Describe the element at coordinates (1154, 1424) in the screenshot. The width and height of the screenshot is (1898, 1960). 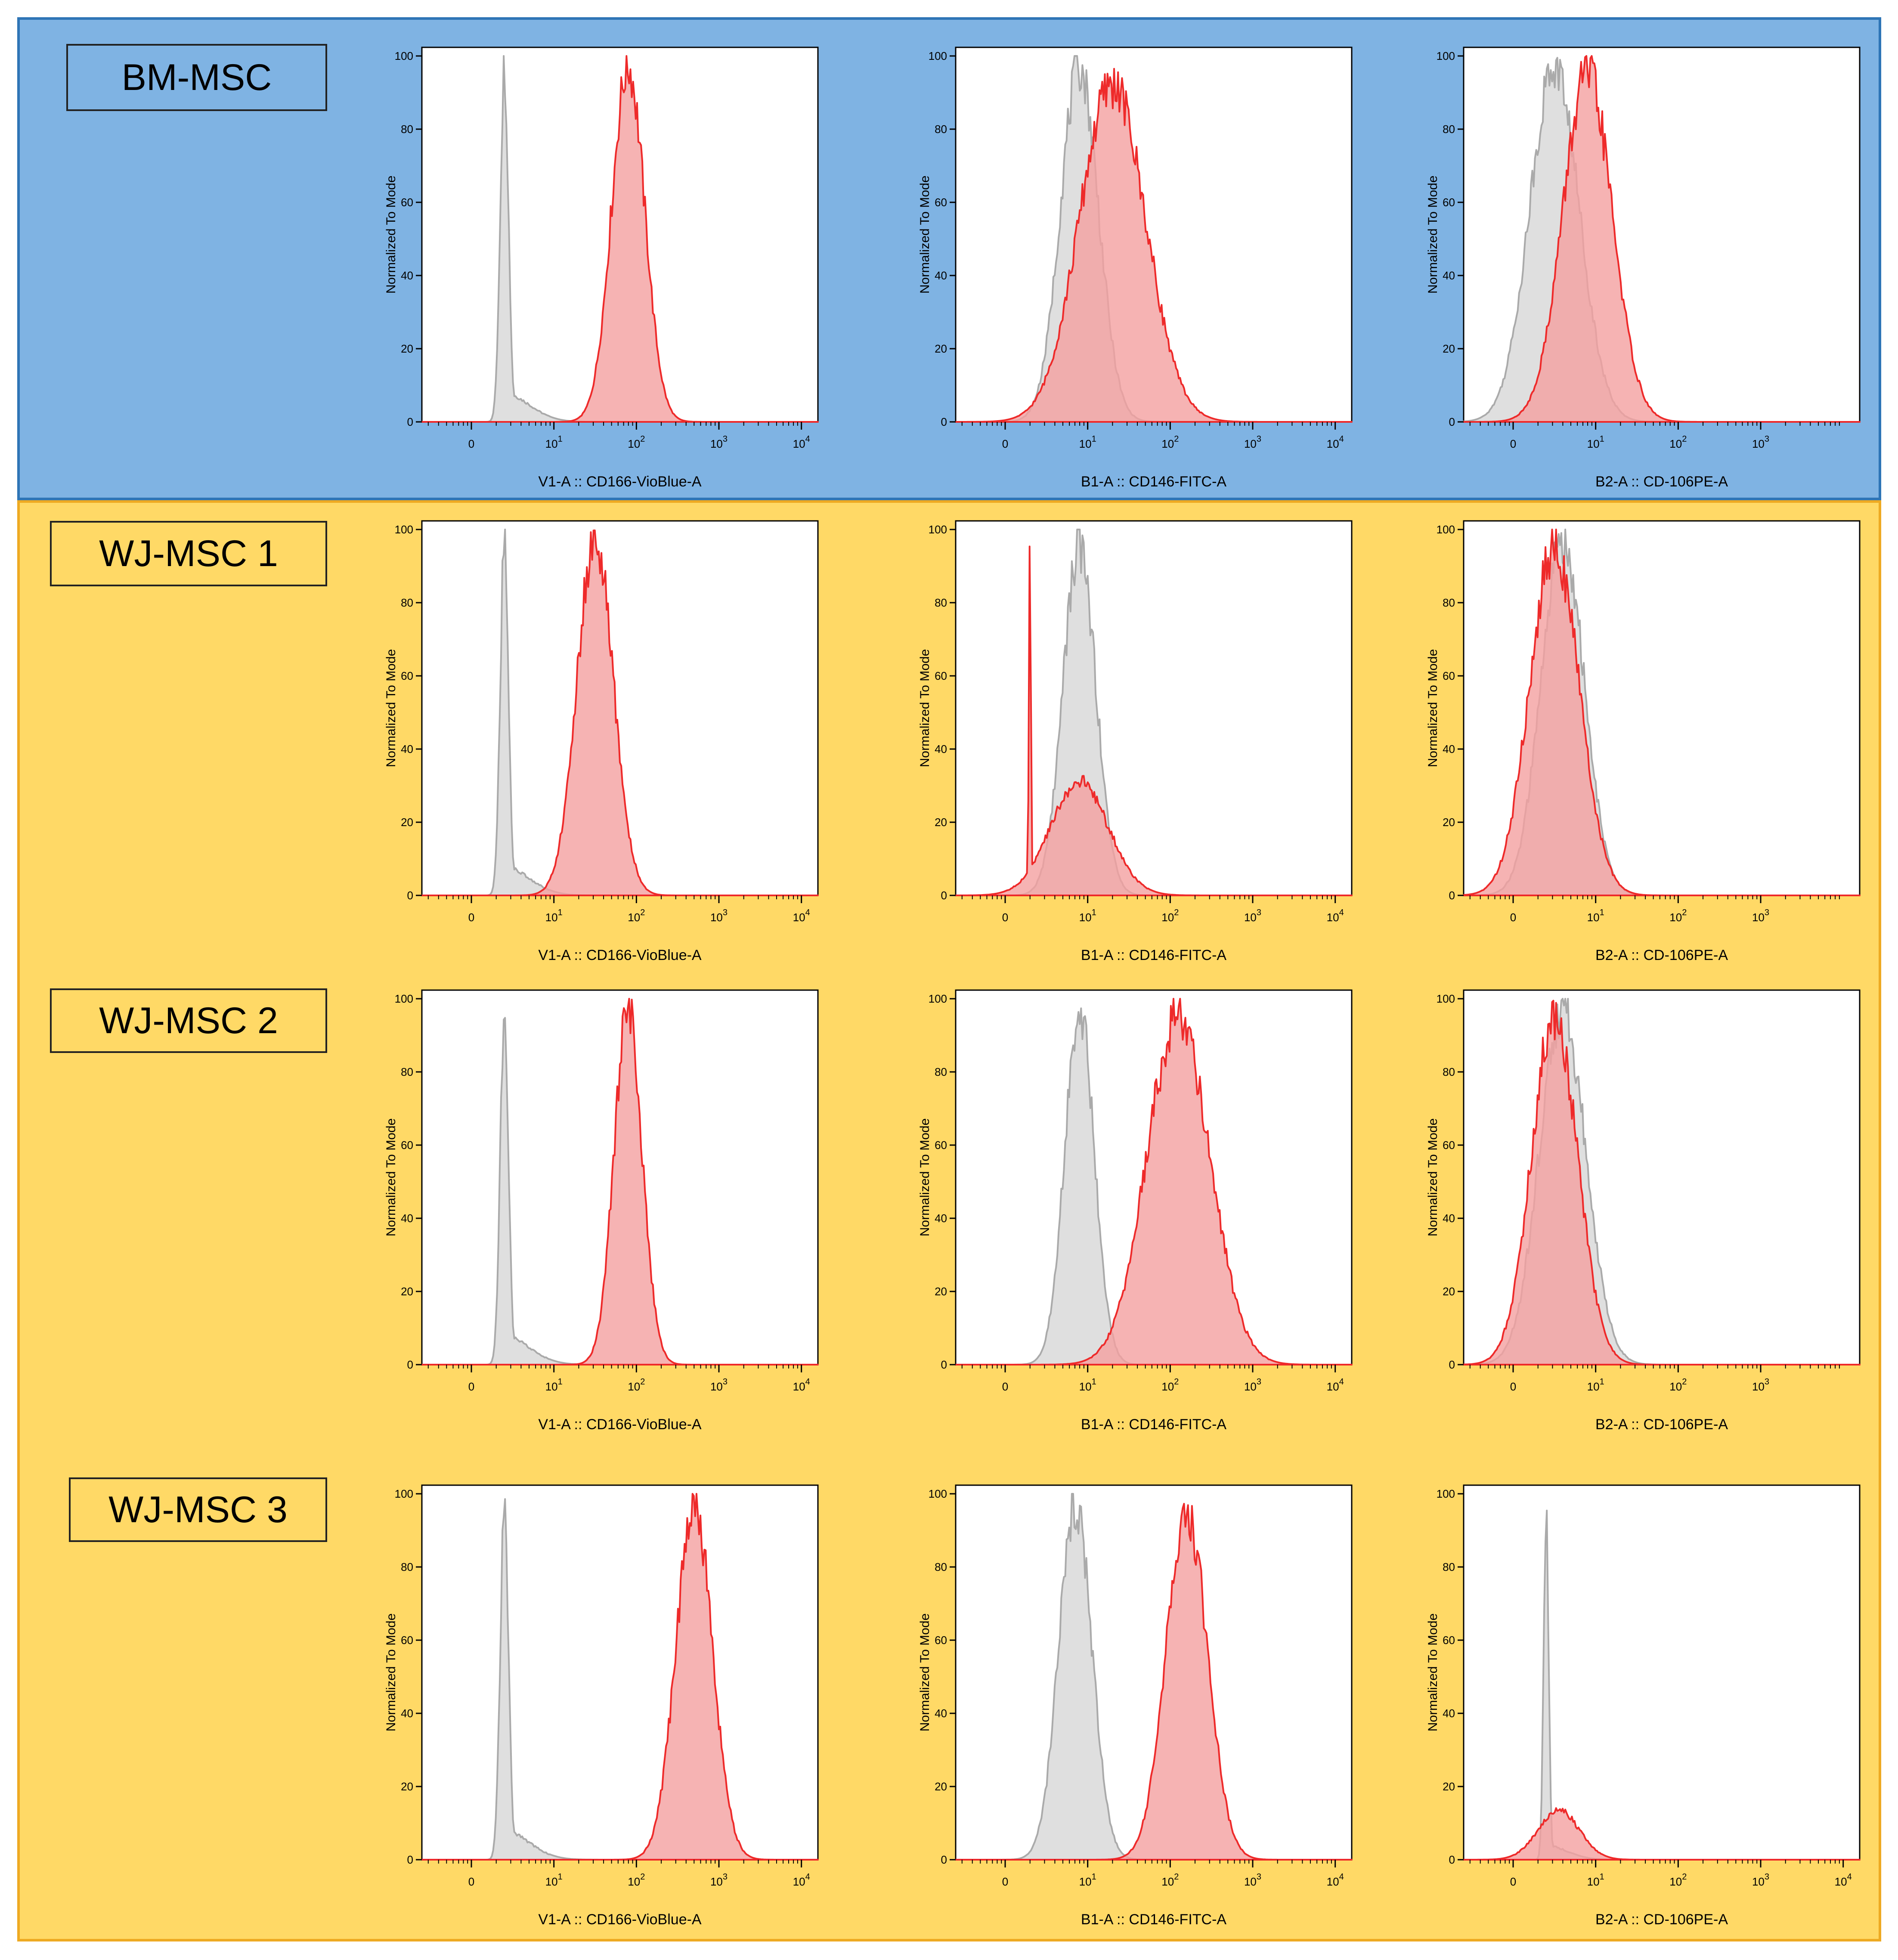
I see `x-axis-label: B1-A :: CD146-FITC-A` at that location.